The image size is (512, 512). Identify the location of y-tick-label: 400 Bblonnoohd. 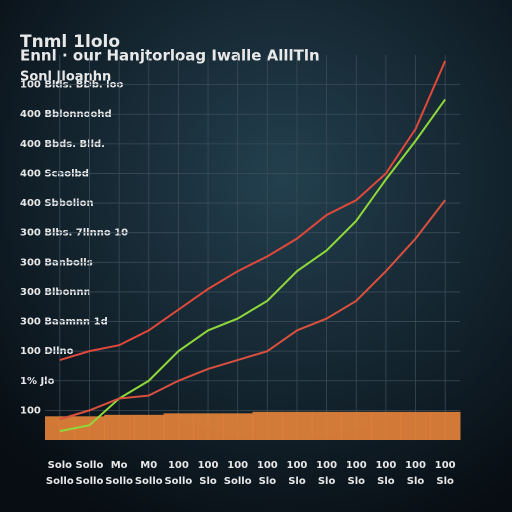
(66, 114).